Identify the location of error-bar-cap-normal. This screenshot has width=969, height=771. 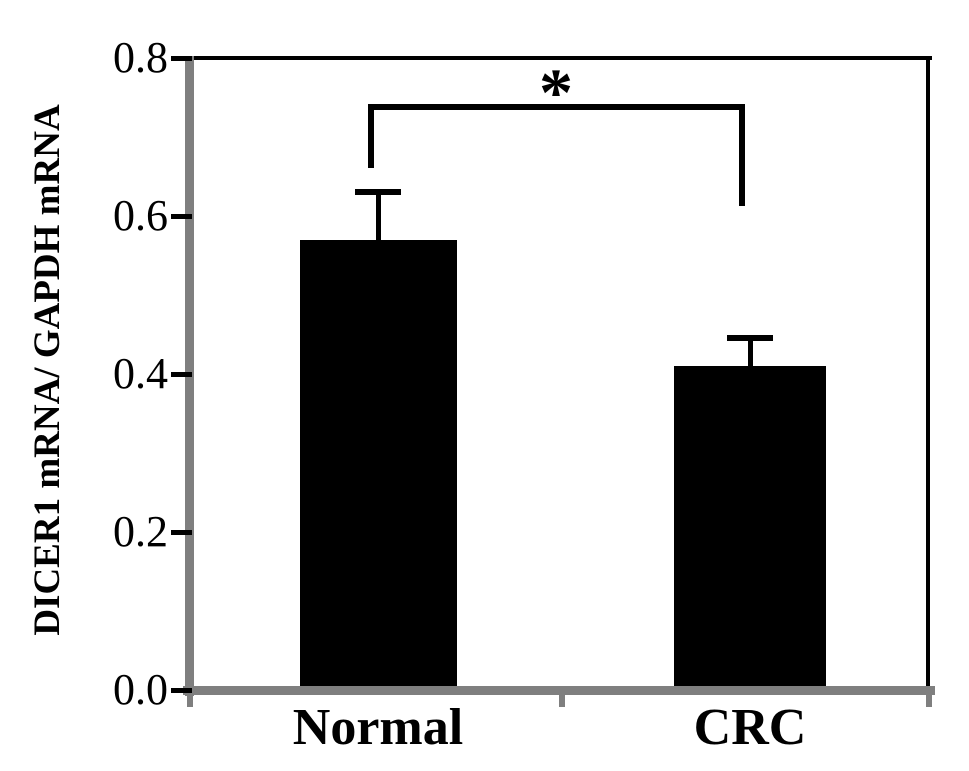
(378, 192).